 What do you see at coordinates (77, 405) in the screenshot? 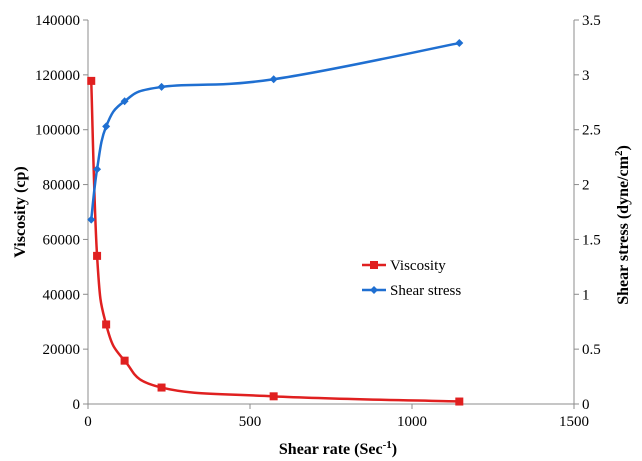
I see `y-left-tick-label: 0` at bounding box center [77, 405].